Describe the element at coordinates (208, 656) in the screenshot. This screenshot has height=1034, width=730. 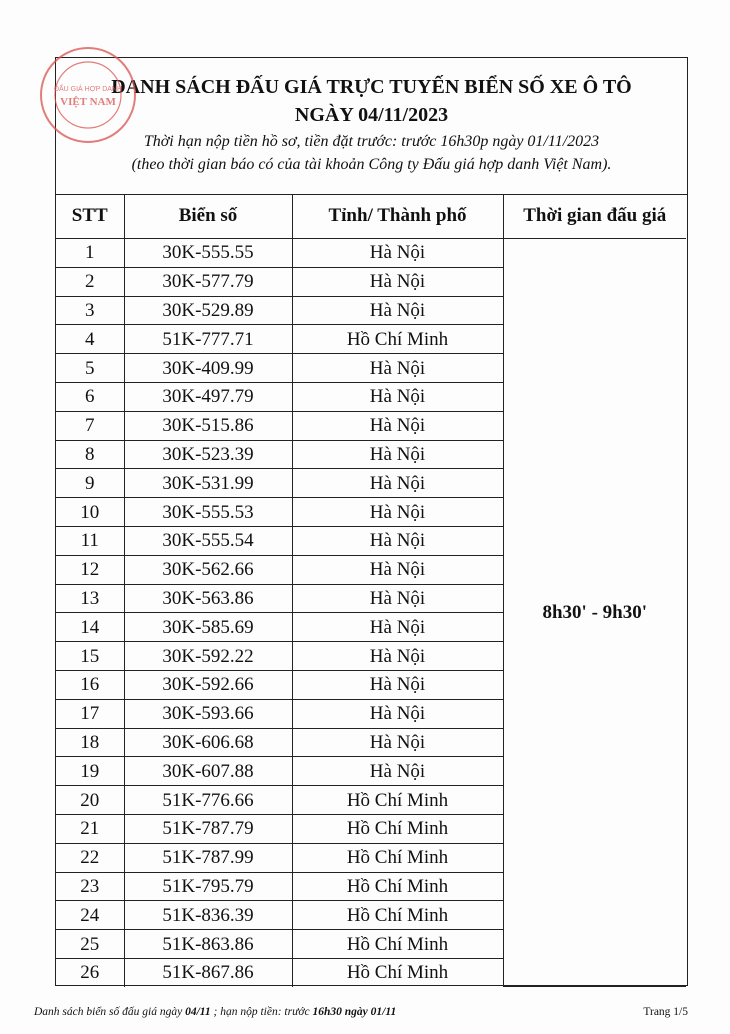
I see `cell-plate: 30K-592.22` at that location.